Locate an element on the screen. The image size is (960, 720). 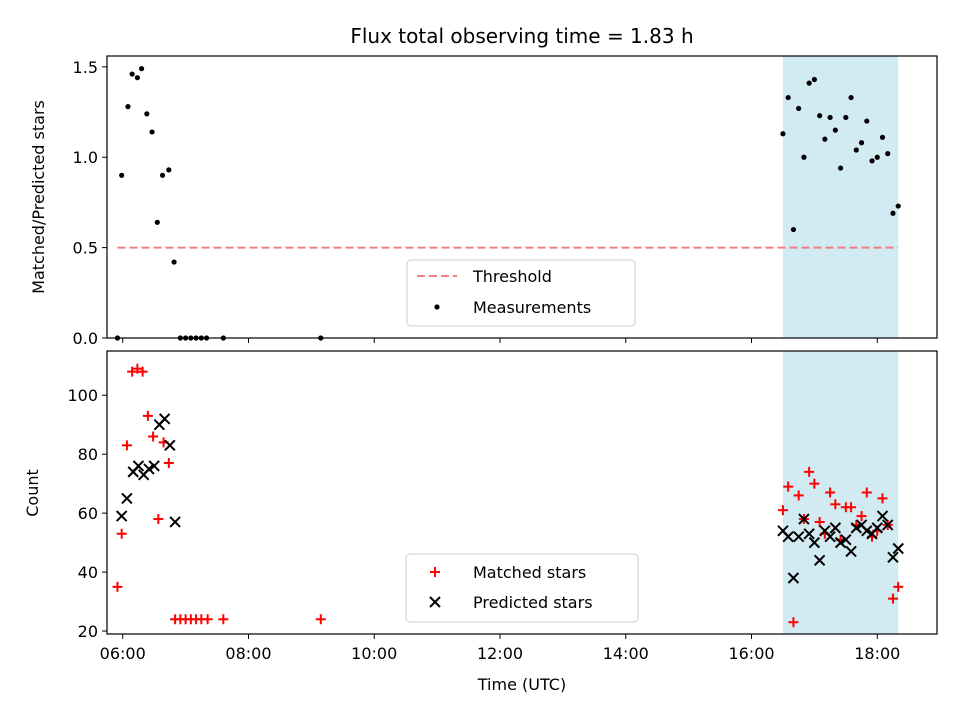
x-tick-label: 12:00 is located at coordinates (500, 653).